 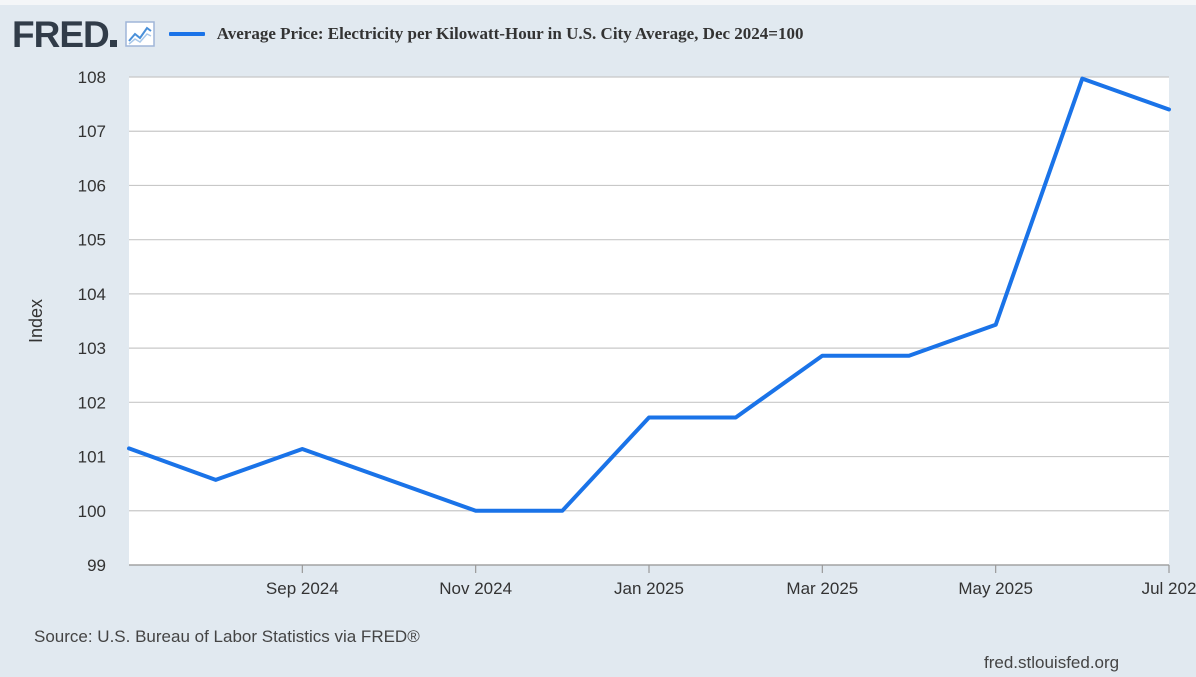 What do you see at coordinates (995, 588) in the screenshot?
I see `x-tick-label: May 2025` at bounding box center [995, 588].